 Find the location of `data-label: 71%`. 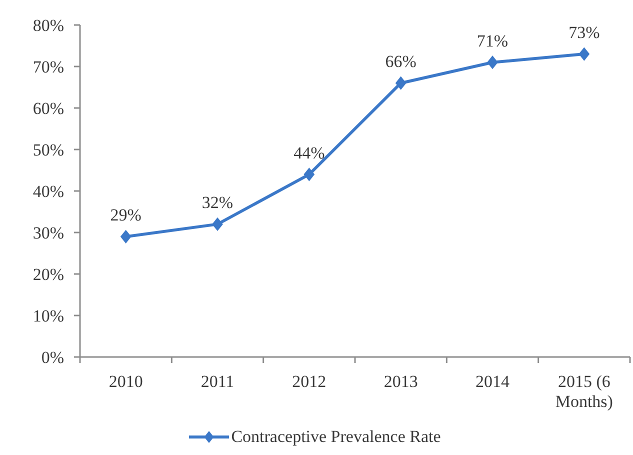

data-label: 71% is located at coordinates (492, 40).